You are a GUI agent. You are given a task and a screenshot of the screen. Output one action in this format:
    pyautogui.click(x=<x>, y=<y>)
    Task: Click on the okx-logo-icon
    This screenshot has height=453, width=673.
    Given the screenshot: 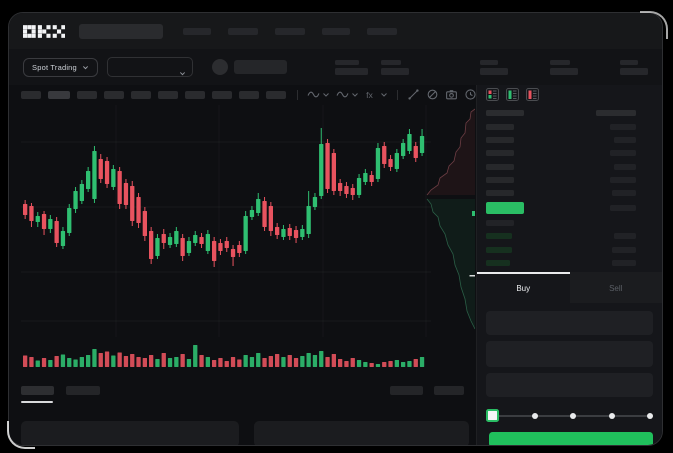 What is the action you would take?
    pyautogui.click(x=44, y=31)
    